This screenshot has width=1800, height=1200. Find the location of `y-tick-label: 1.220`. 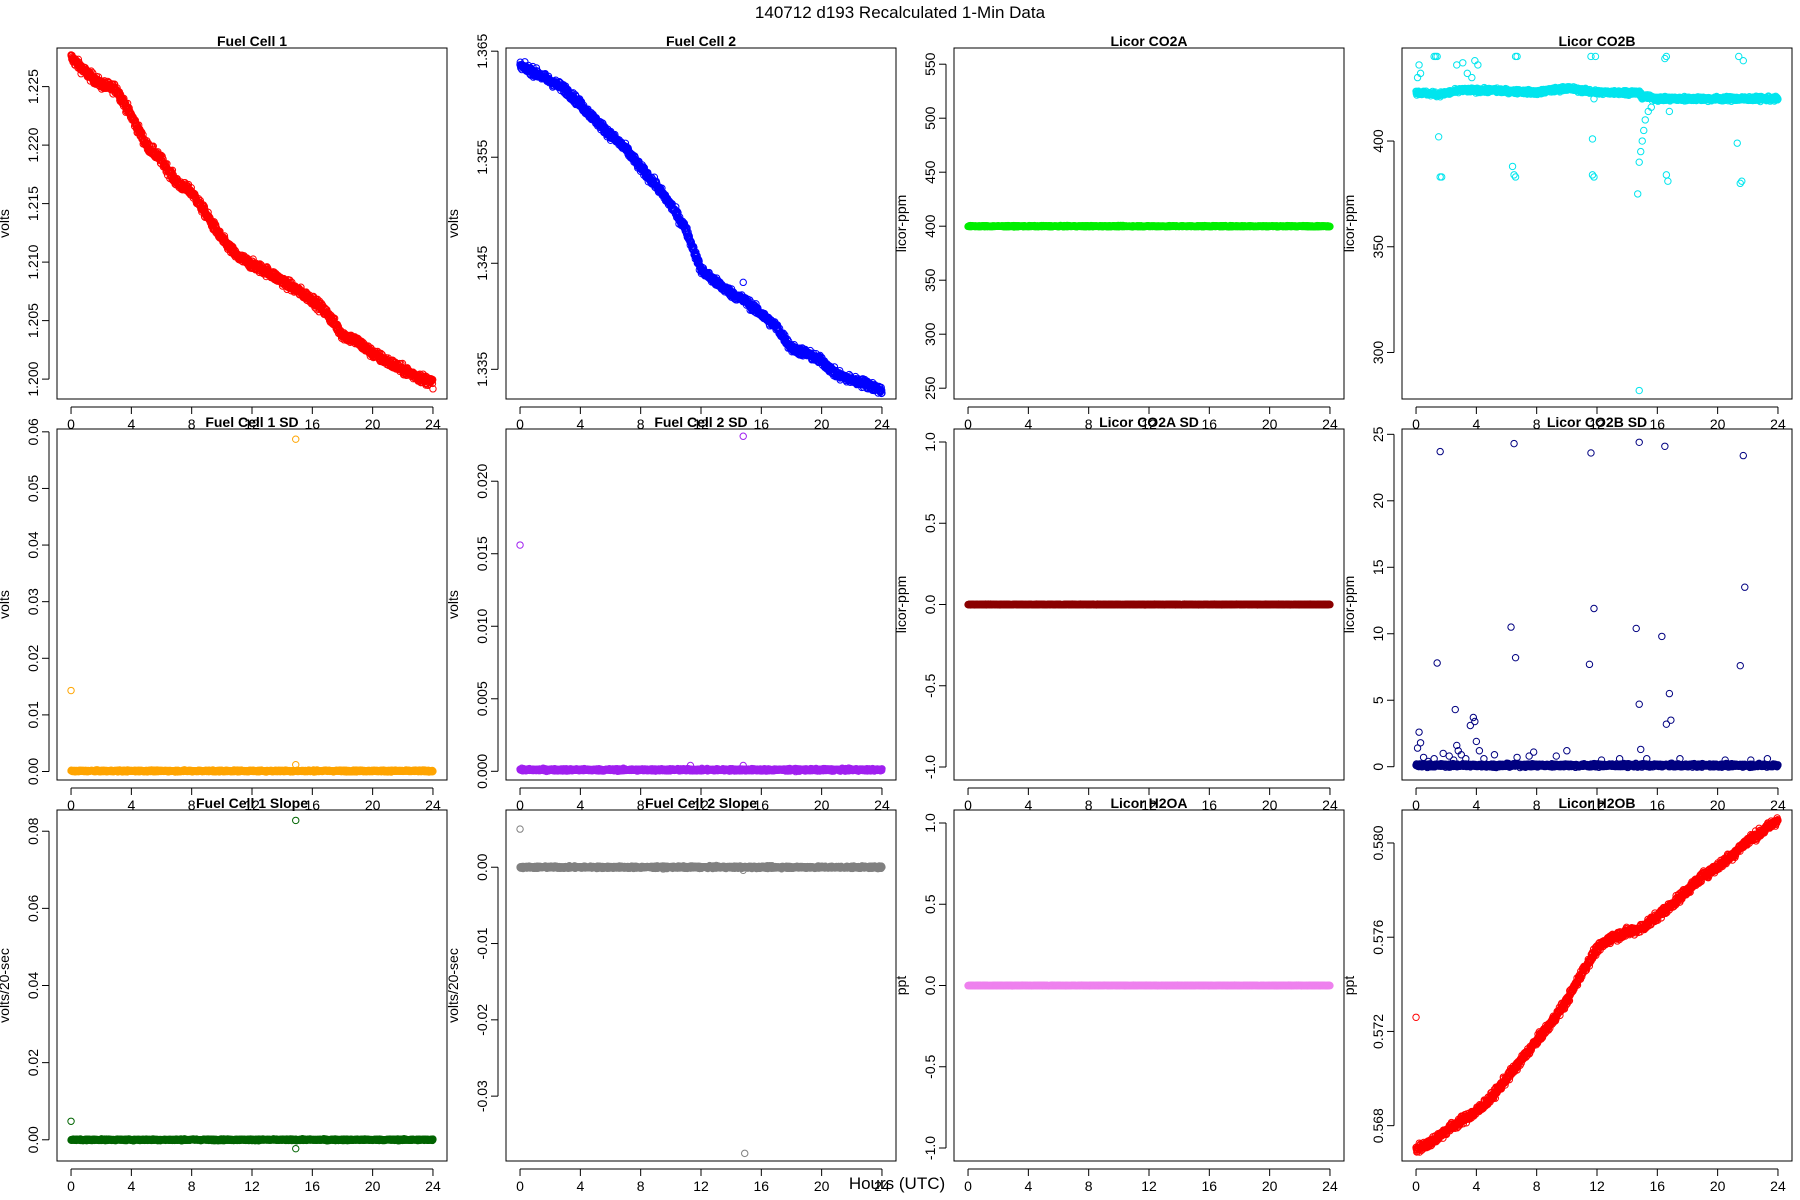

y-tick-label: 1.220 is located at coordinates (33, 144).